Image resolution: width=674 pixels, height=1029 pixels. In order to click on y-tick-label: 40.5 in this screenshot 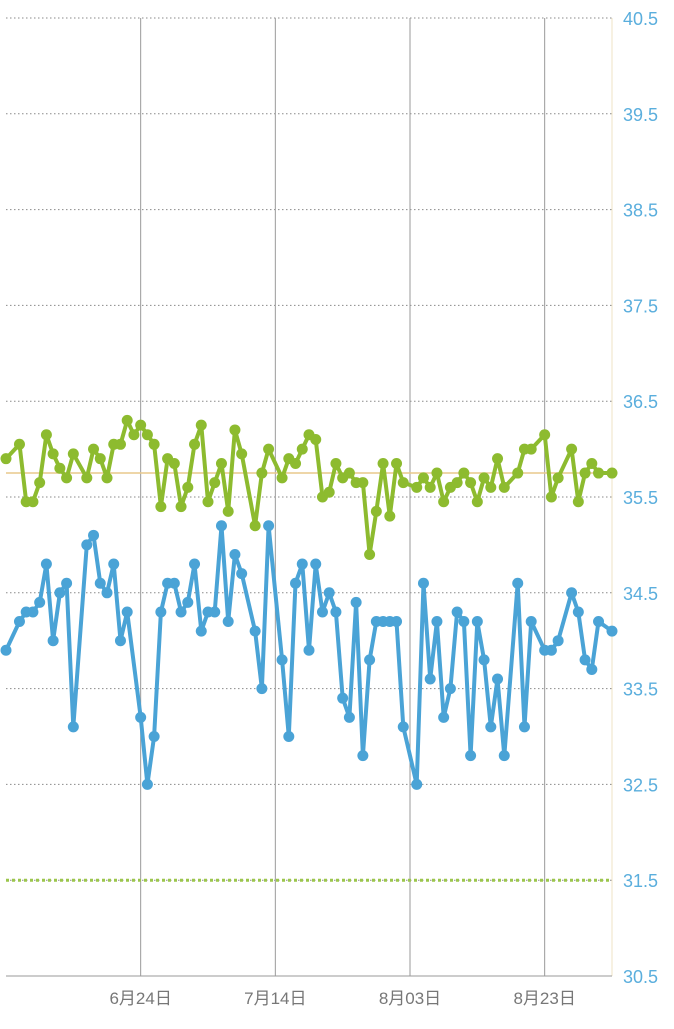, I will do `click(640, 19)`.